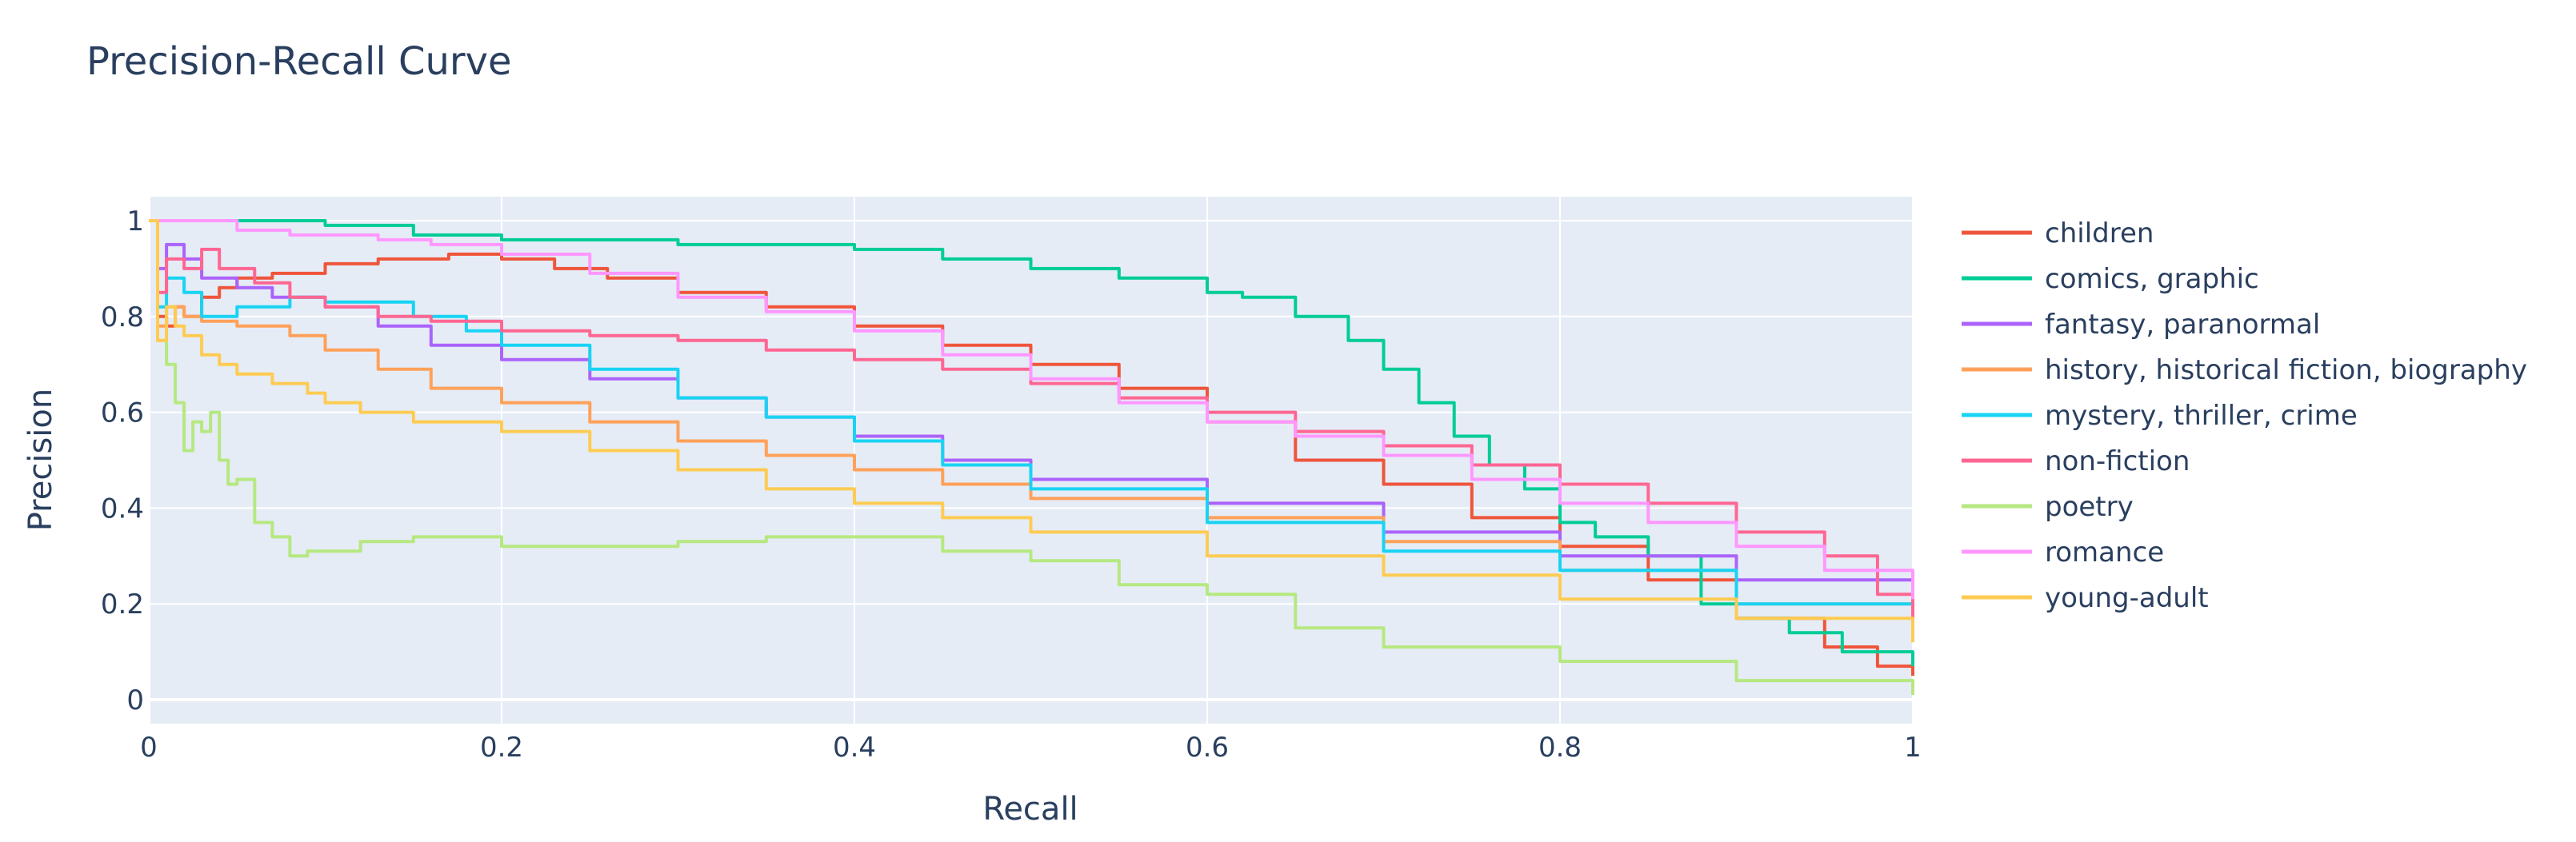  What do you see at coordinates (122, 605) in the screenshot?
I see `y-tick-label: 0.2` at bounding box center [122, 605].